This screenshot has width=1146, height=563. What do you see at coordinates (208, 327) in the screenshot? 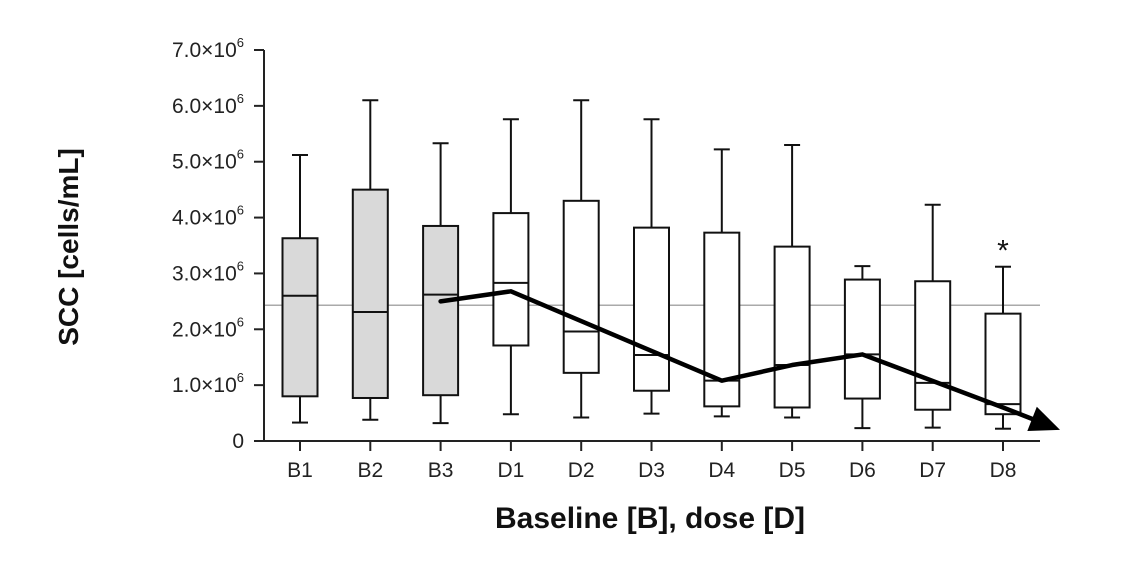
I see `y-tick-label: 2.0×10⁶` at bounding box center [208, 327].